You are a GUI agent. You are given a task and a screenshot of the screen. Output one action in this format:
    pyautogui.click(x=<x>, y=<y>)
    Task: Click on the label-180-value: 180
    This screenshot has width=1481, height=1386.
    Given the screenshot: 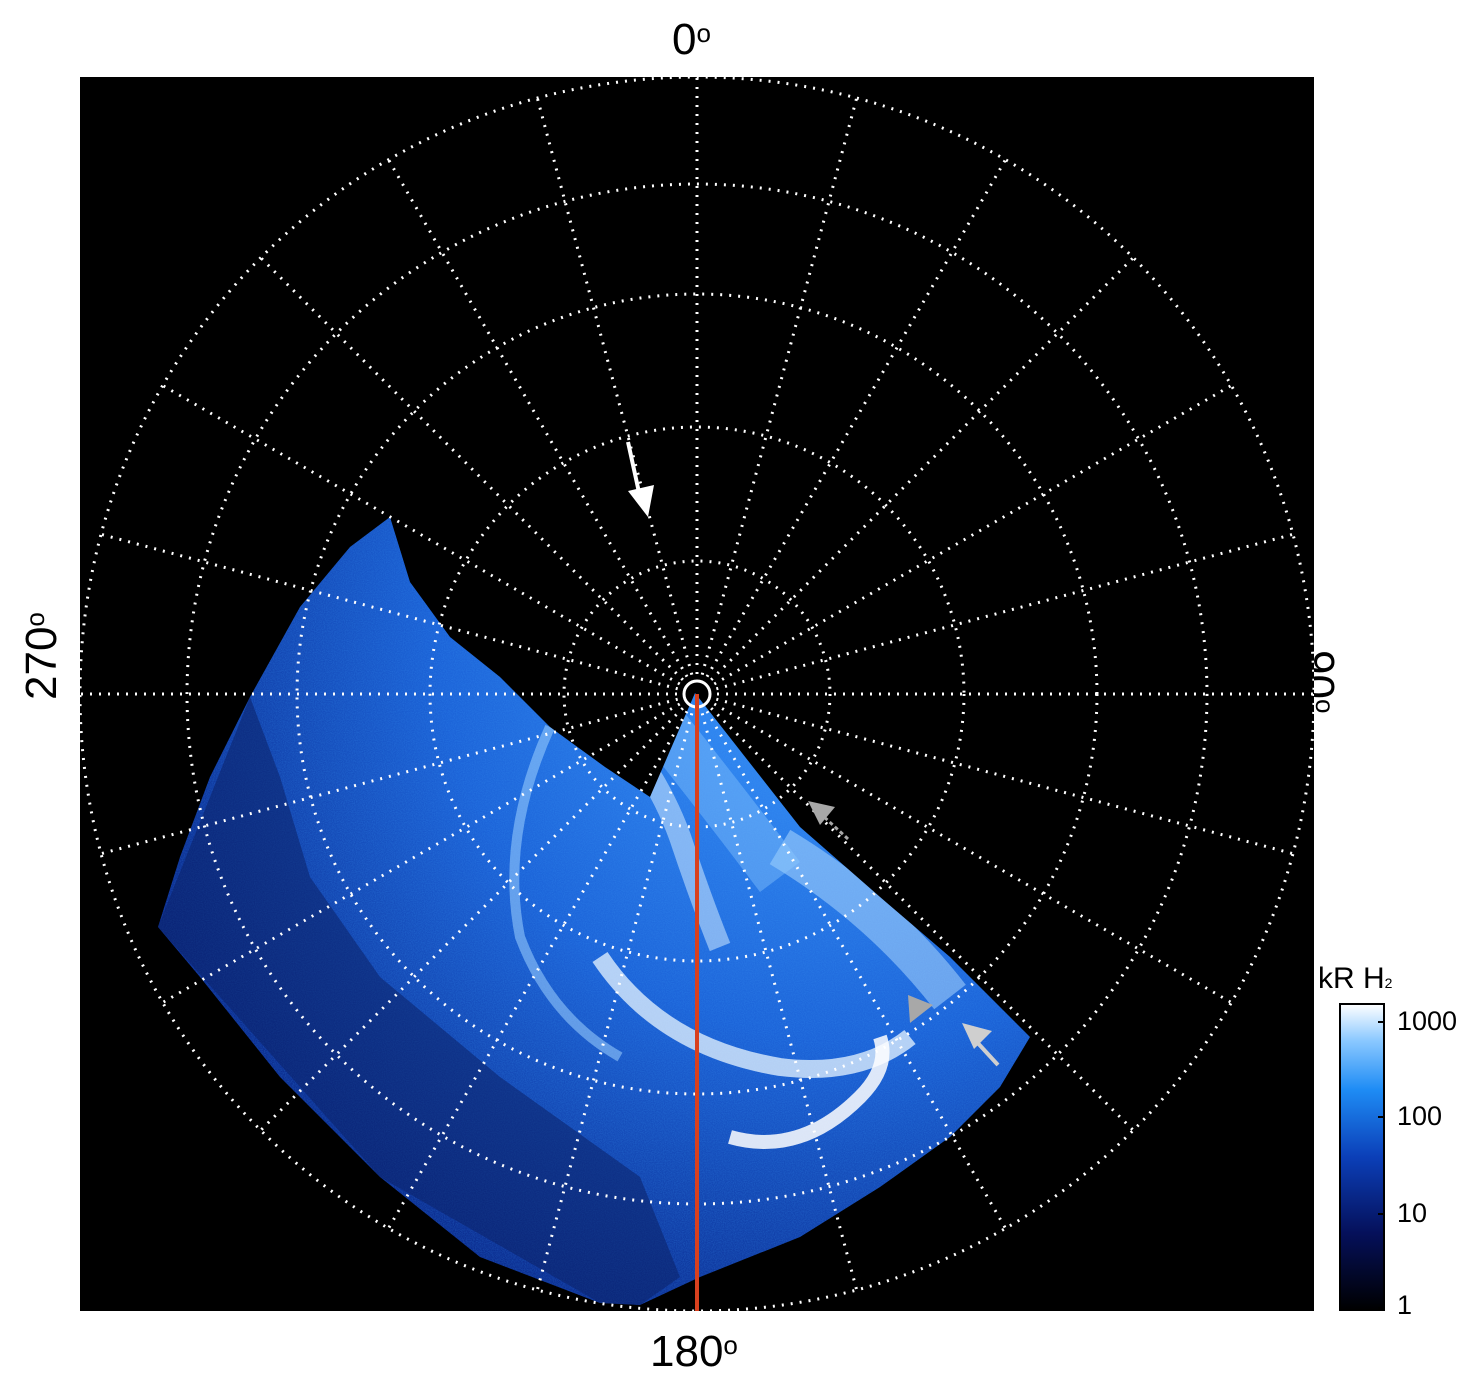 What is the action you would take?
    pyautogui.click(x=687, y=1351)
    